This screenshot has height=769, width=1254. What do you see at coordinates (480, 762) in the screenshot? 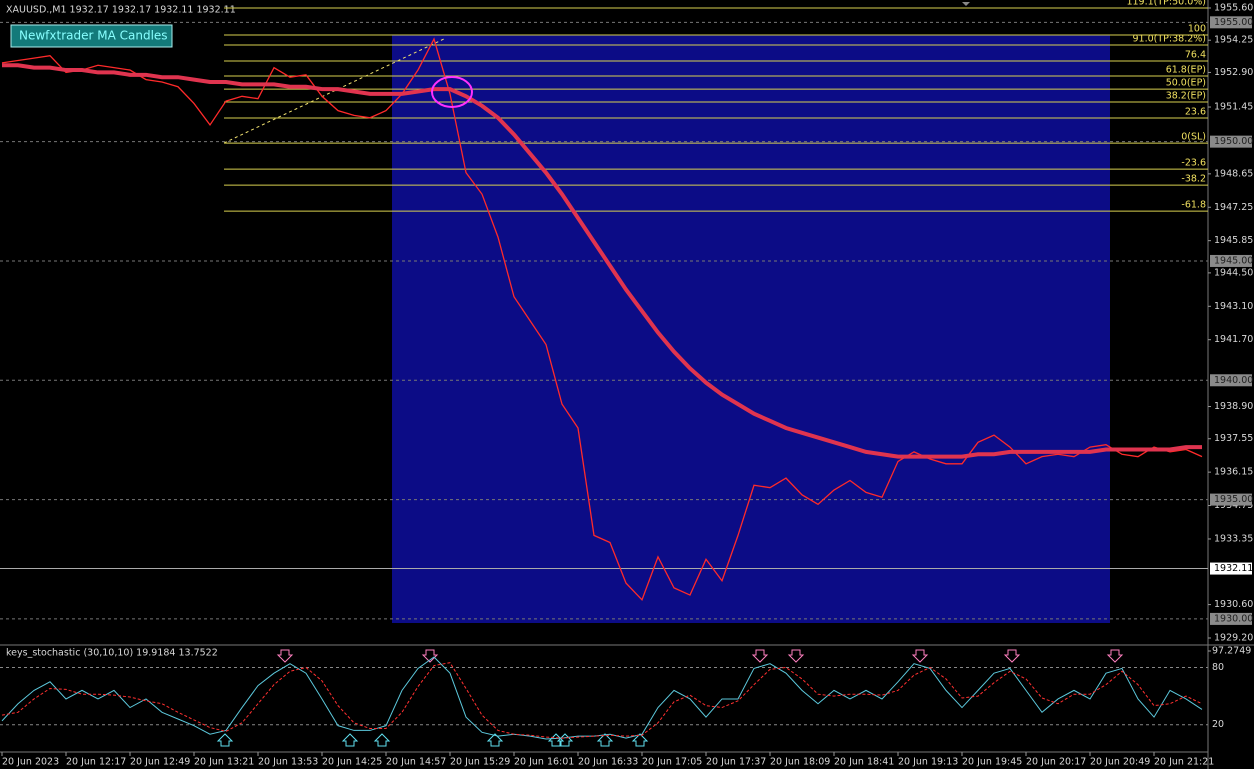
I see `x-tick-label: 20 Jun 15:29` at bounding box center [480, 762].